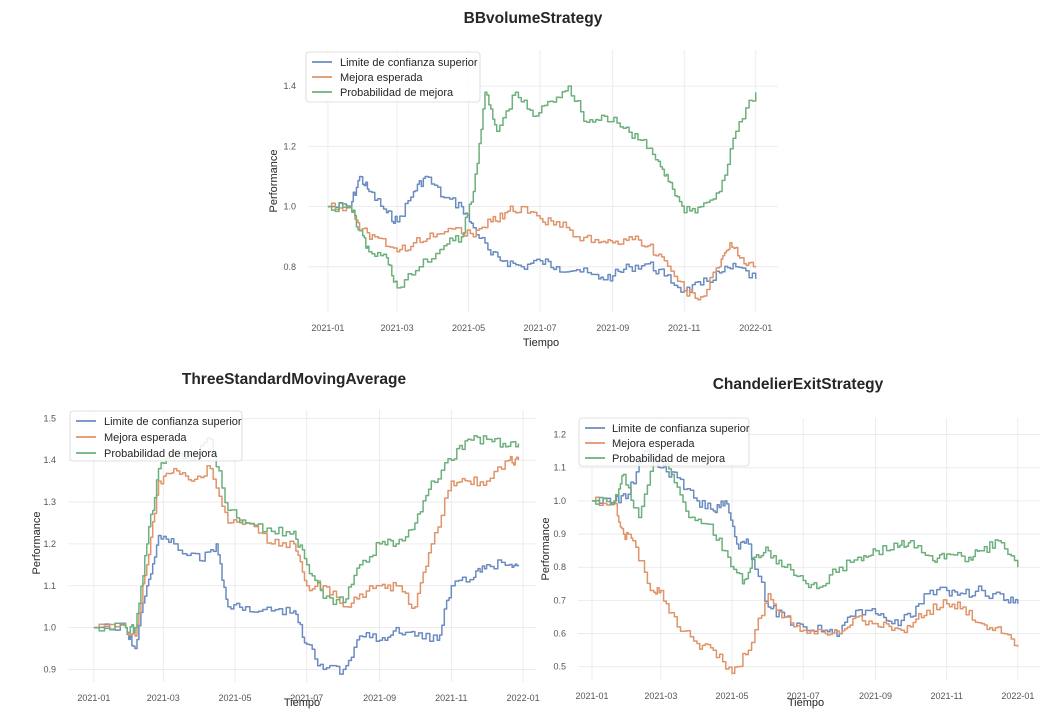 This screenshot has height=712, width=1047. What do you see at coordinates (294, 379) in the screenshot?
I see `chart-title: ThreeStandardMovingAverage` at bounding box center [294, 379].